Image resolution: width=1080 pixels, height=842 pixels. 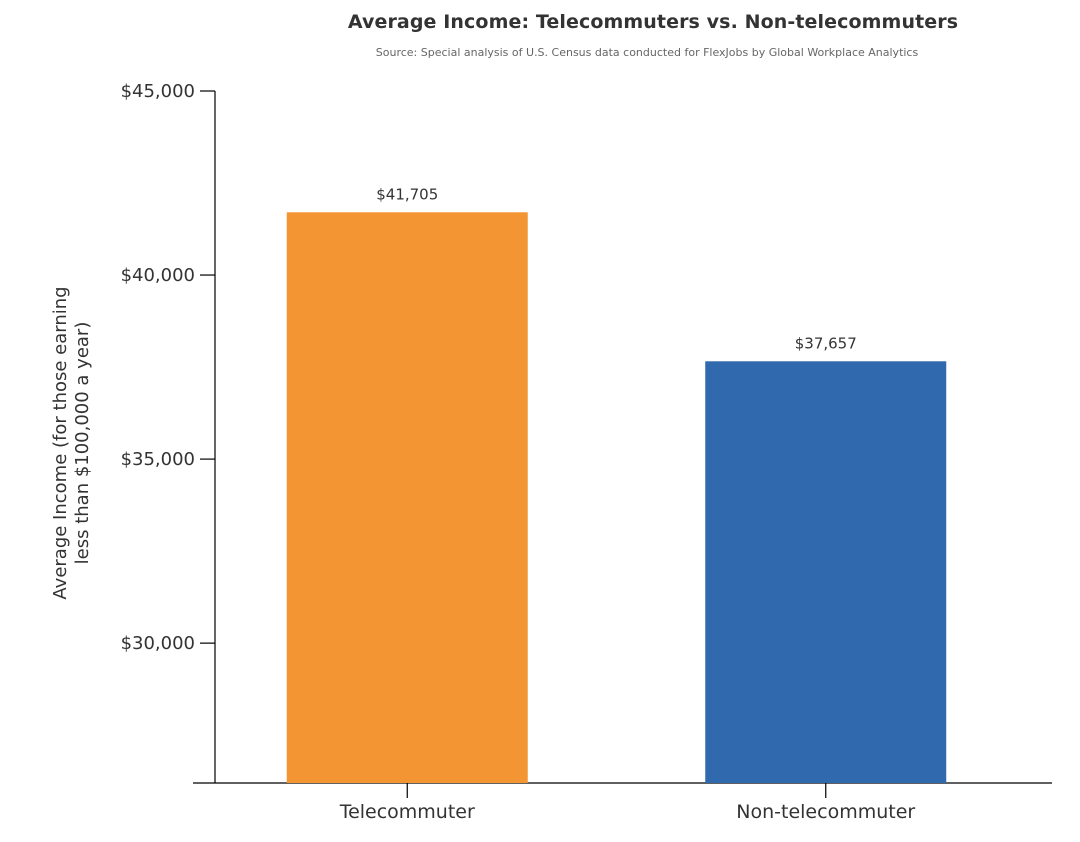 I want to click on y-tick-label: $35,000, so click(x=158, y=459).